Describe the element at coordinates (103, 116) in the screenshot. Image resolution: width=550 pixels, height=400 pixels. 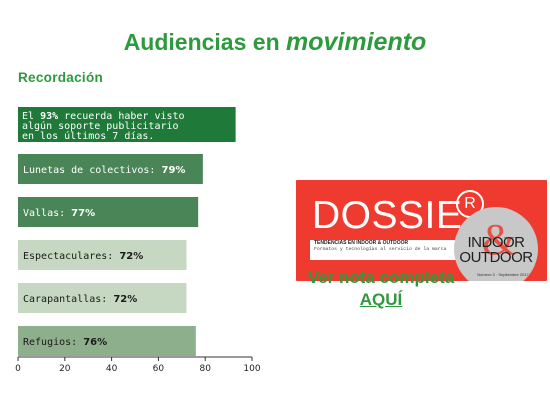
I see `bar-label-0-line-0: El 93% recuerda haber visto` at that location.